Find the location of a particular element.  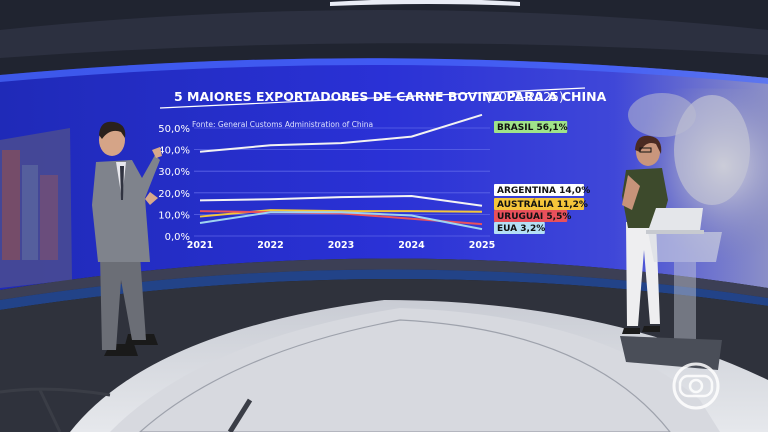

x-tick-label: 2025 is located at coordinates (482, 245).